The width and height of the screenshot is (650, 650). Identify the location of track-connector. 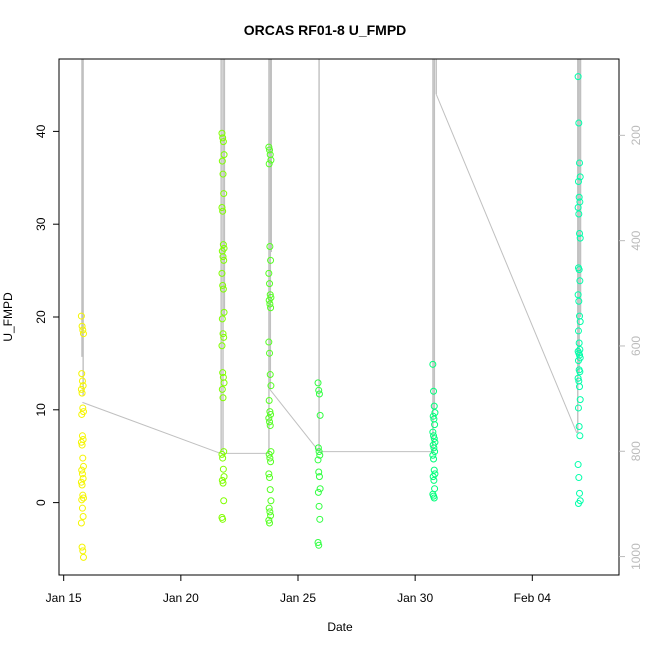
(151, 427).